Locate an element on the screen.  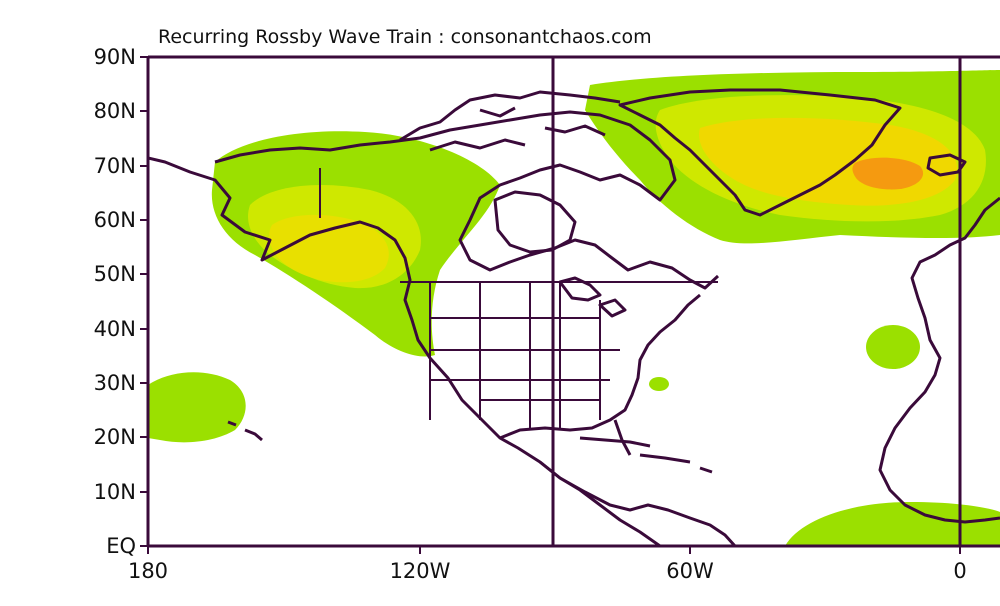
shade-mid-atlantic is located at coordinates (659, 384).